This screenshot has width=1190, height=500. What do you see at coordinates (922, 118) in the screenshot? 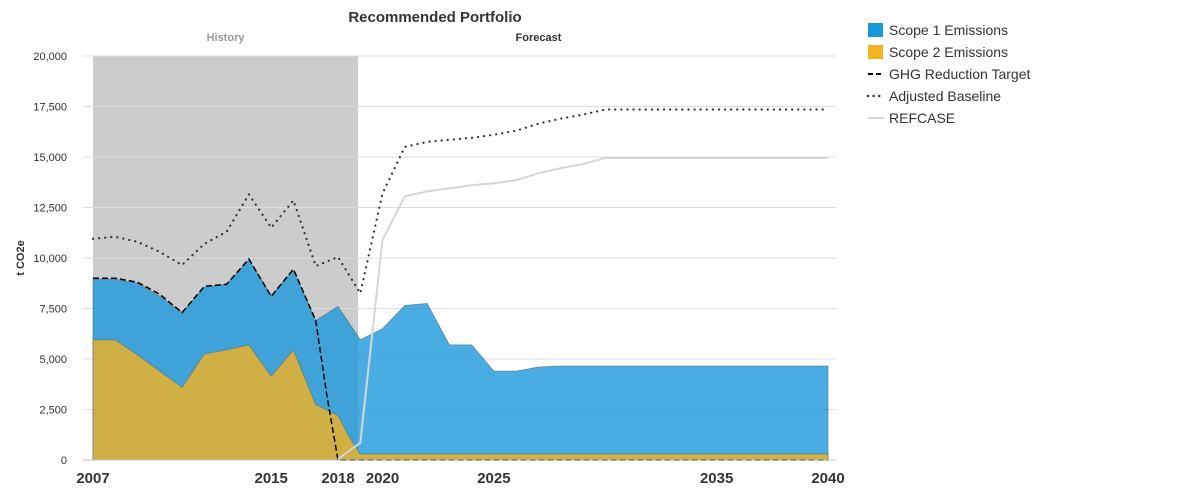
I see `legend-label-refcase: REFCASE` at bounding box center [922, 118].